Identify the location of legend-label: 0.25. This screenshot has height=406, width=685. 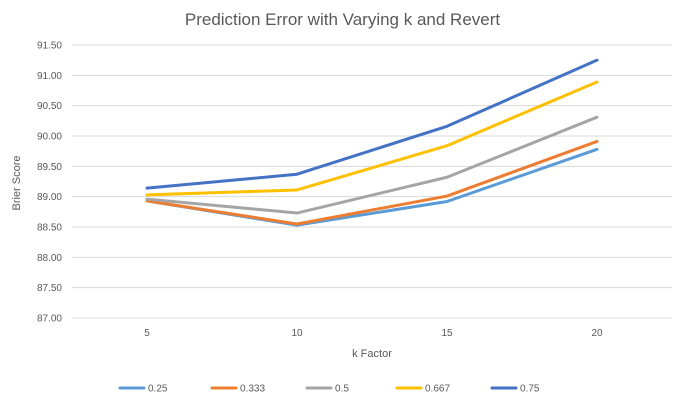
(158, 389).